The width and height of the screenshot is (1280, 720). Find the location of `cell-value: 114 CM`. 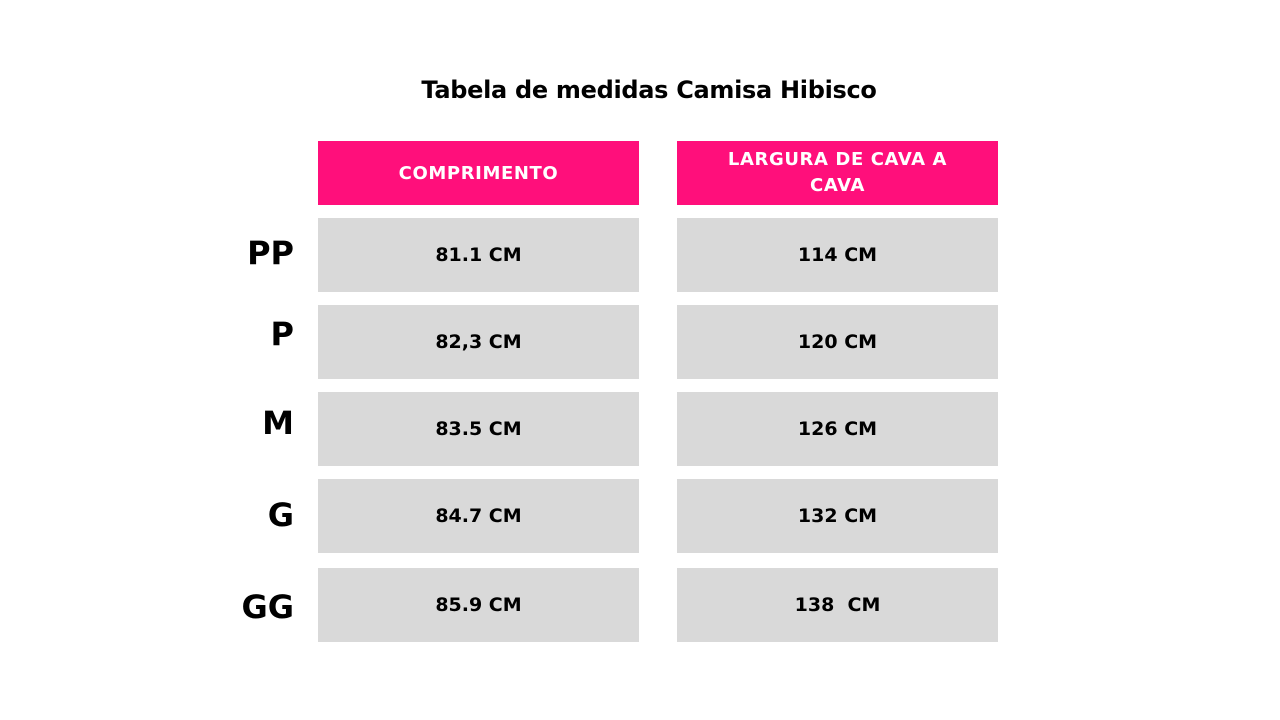

cell-value: 114 CM is located at coordinates (837, 255).